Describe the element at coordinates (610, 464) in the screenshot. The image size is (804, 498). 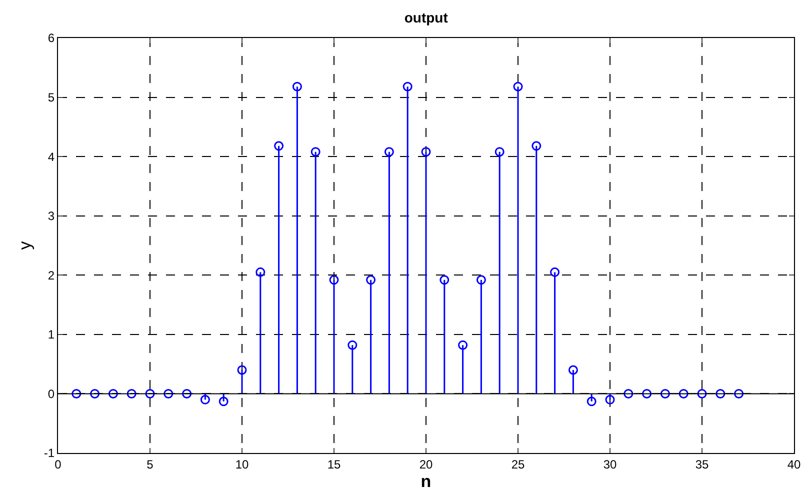
I see `x-tick-label: 30` at that location.